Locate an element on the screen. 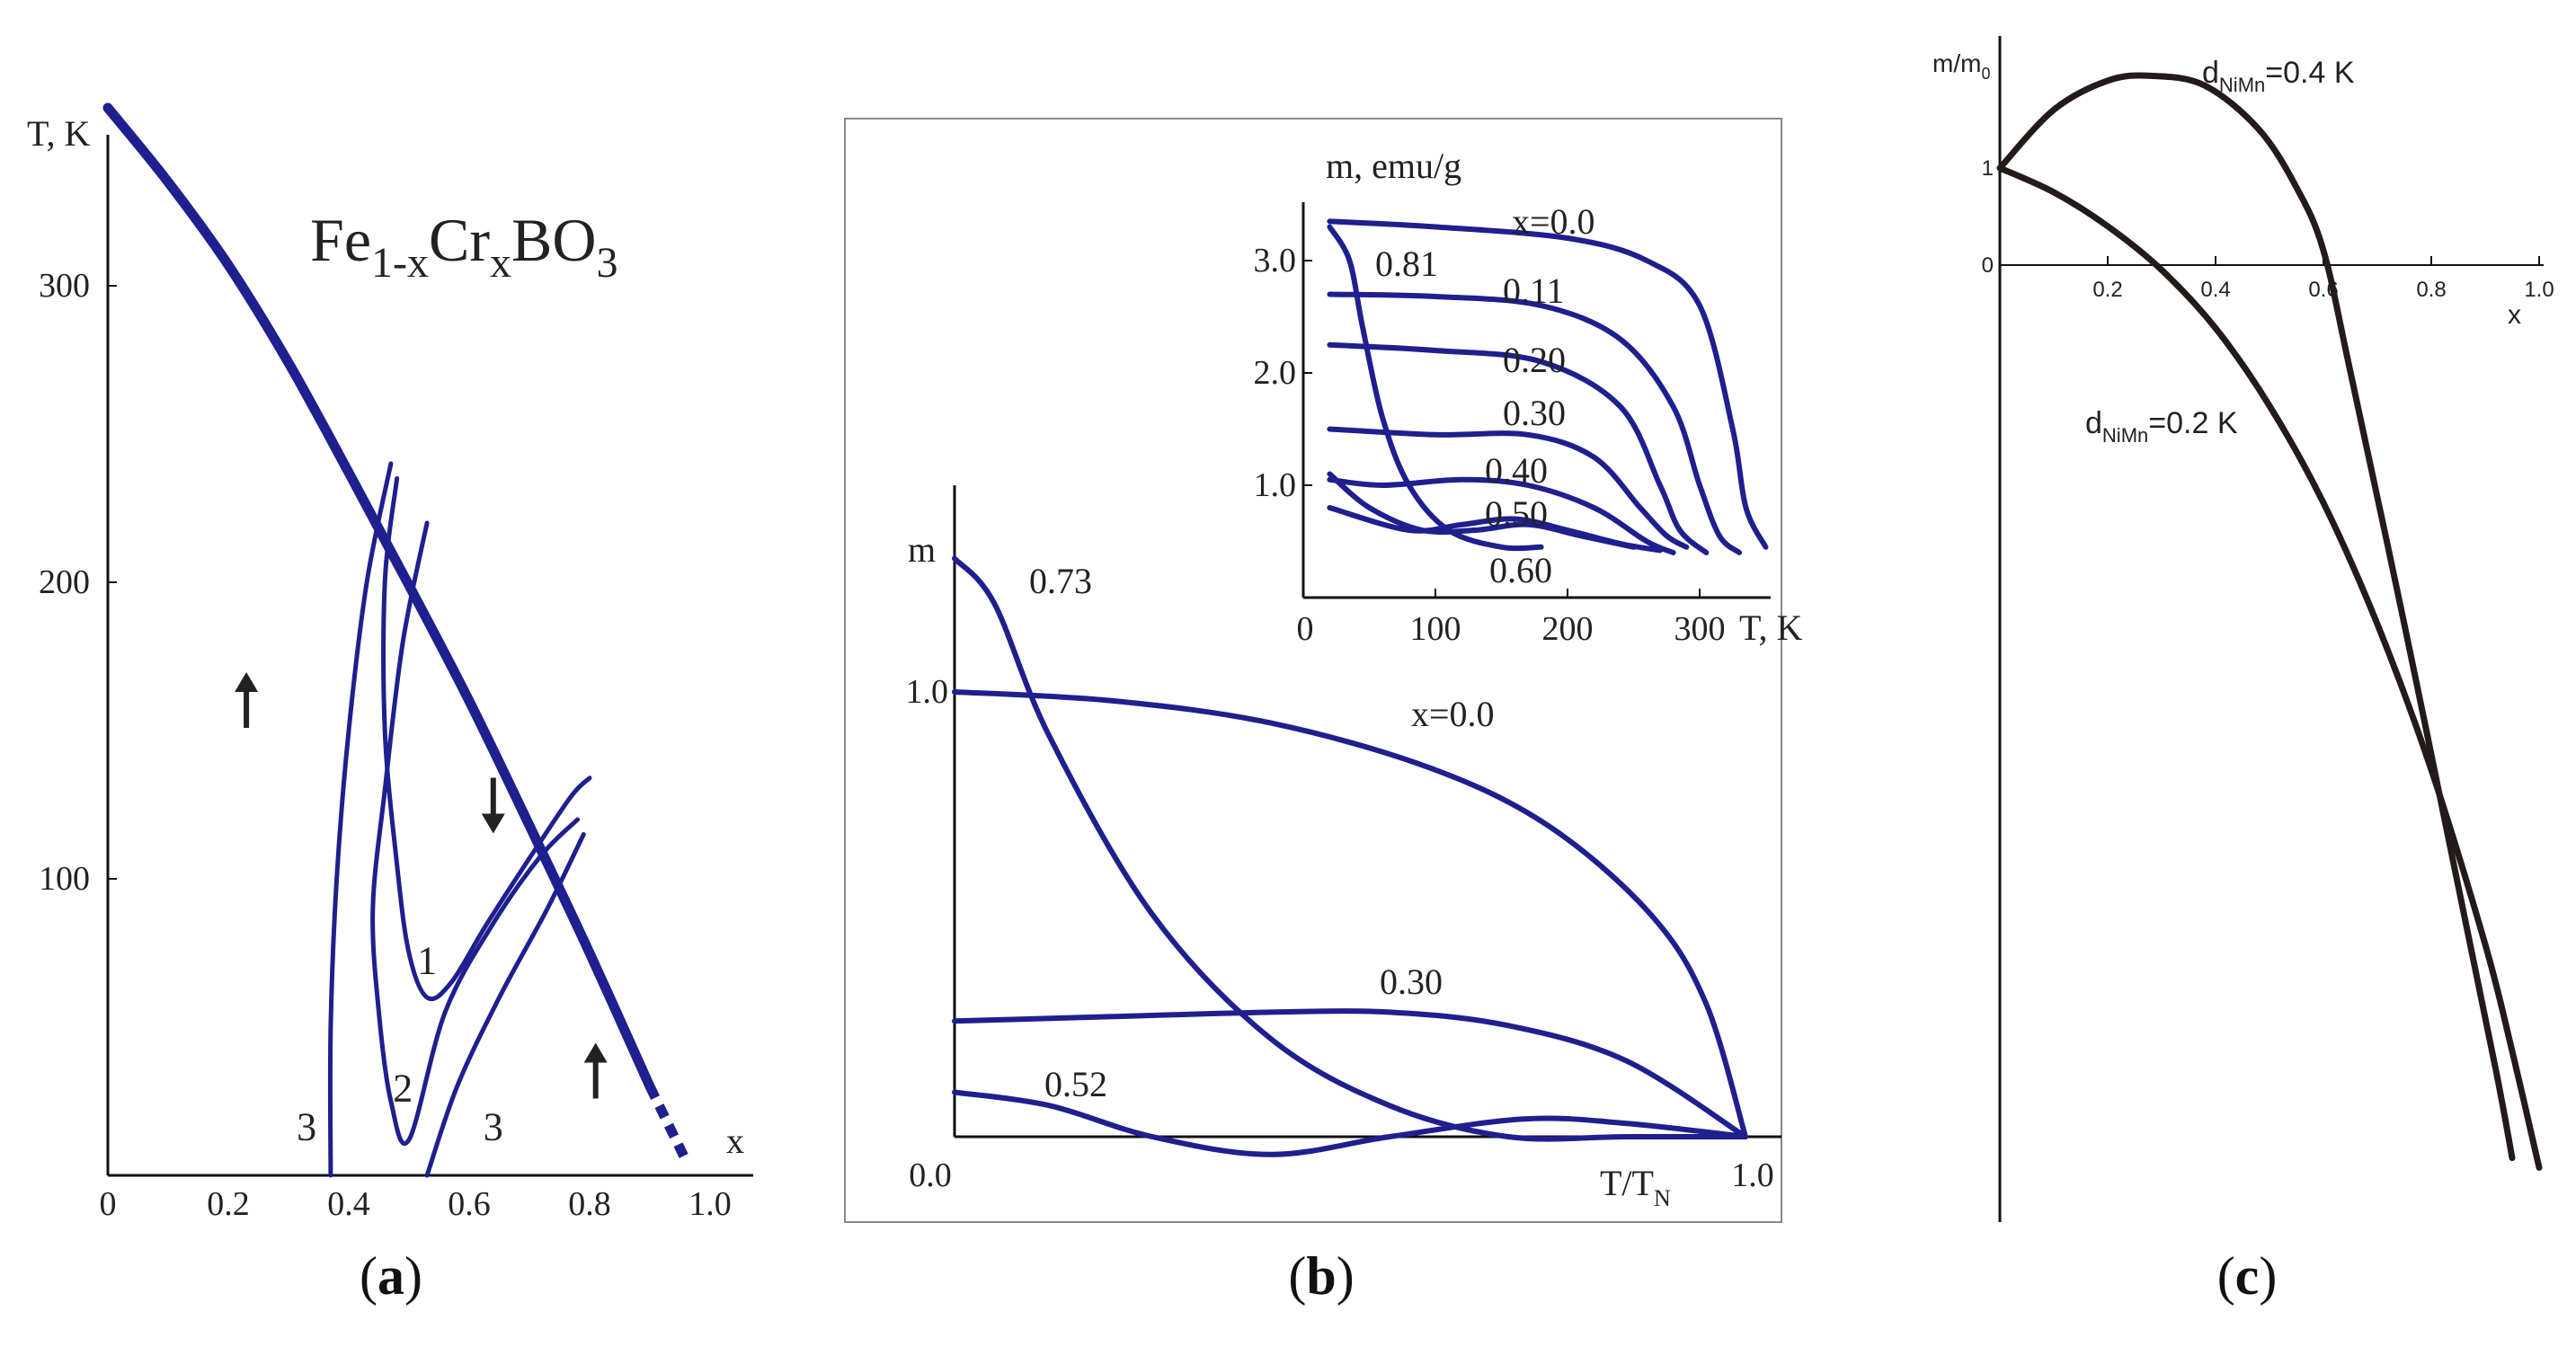 The image size is (2576, 1347). panel-c-xlabel: x is located at coordinates (2514, 315).